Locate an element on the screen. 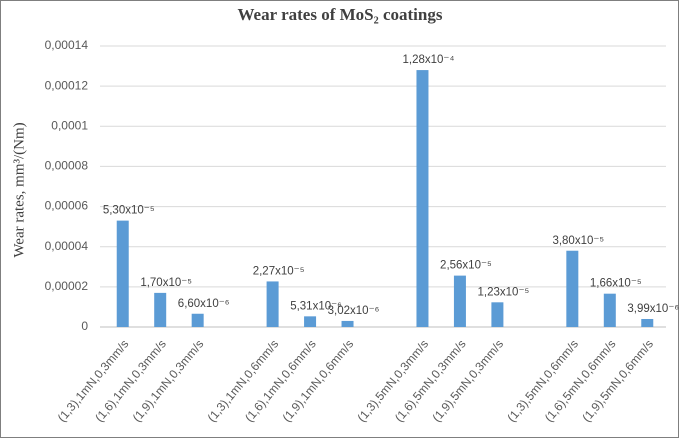  chart-title: Wear rates of MoS₂ coatings is located at coordinates (340, 14).